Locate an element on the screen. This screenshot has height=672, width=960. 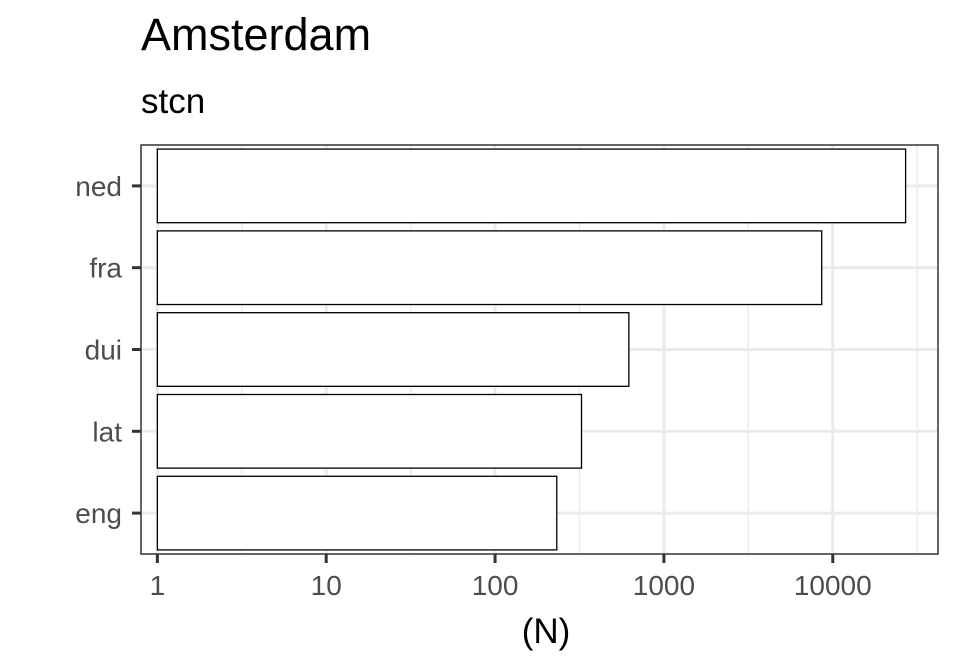
bar-fra is located at coordinates (489, 268).